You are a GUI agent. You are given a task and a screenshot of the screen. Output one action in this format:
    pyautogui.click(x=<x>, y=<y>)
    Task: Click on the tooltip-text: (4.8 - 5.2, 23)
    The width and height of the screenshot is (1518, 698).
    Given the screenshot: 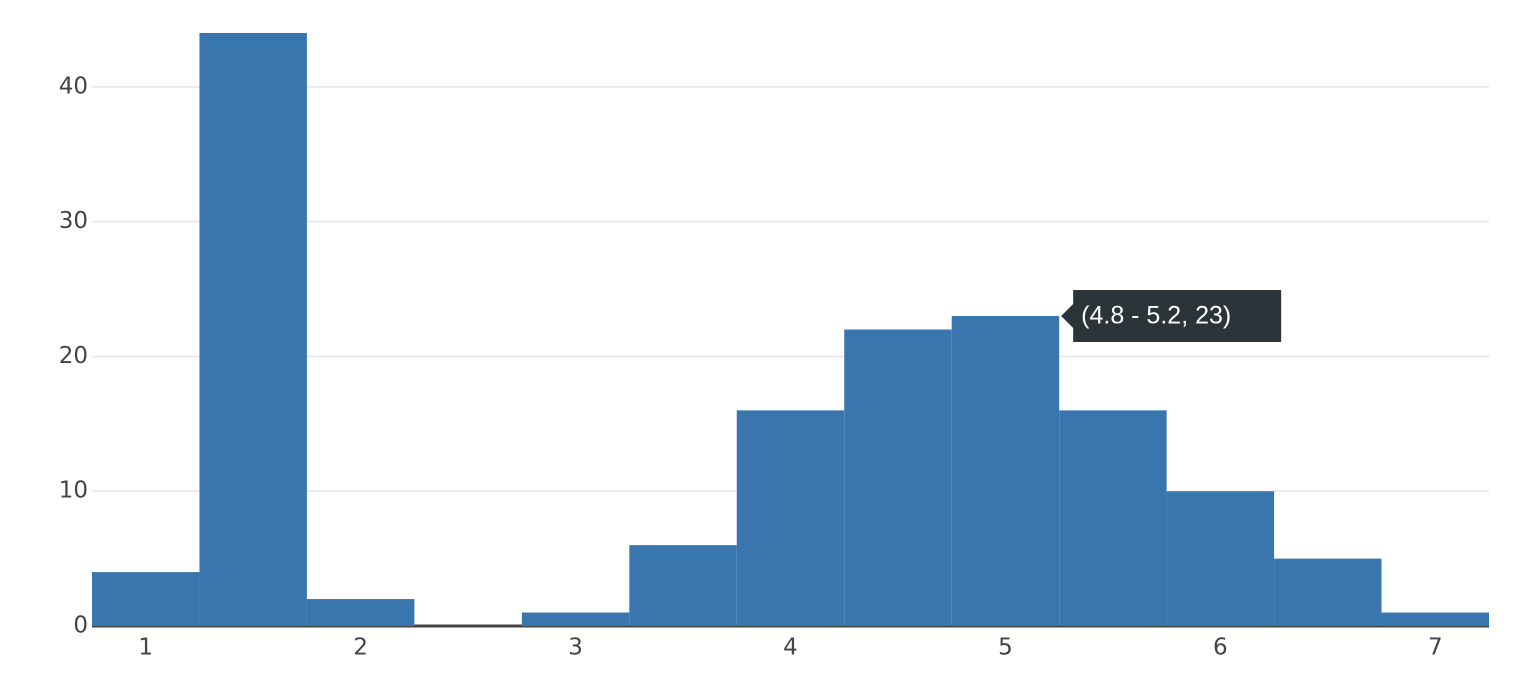 What is the action you would take?
    pyautogui.click(x=1156, y=316)
    